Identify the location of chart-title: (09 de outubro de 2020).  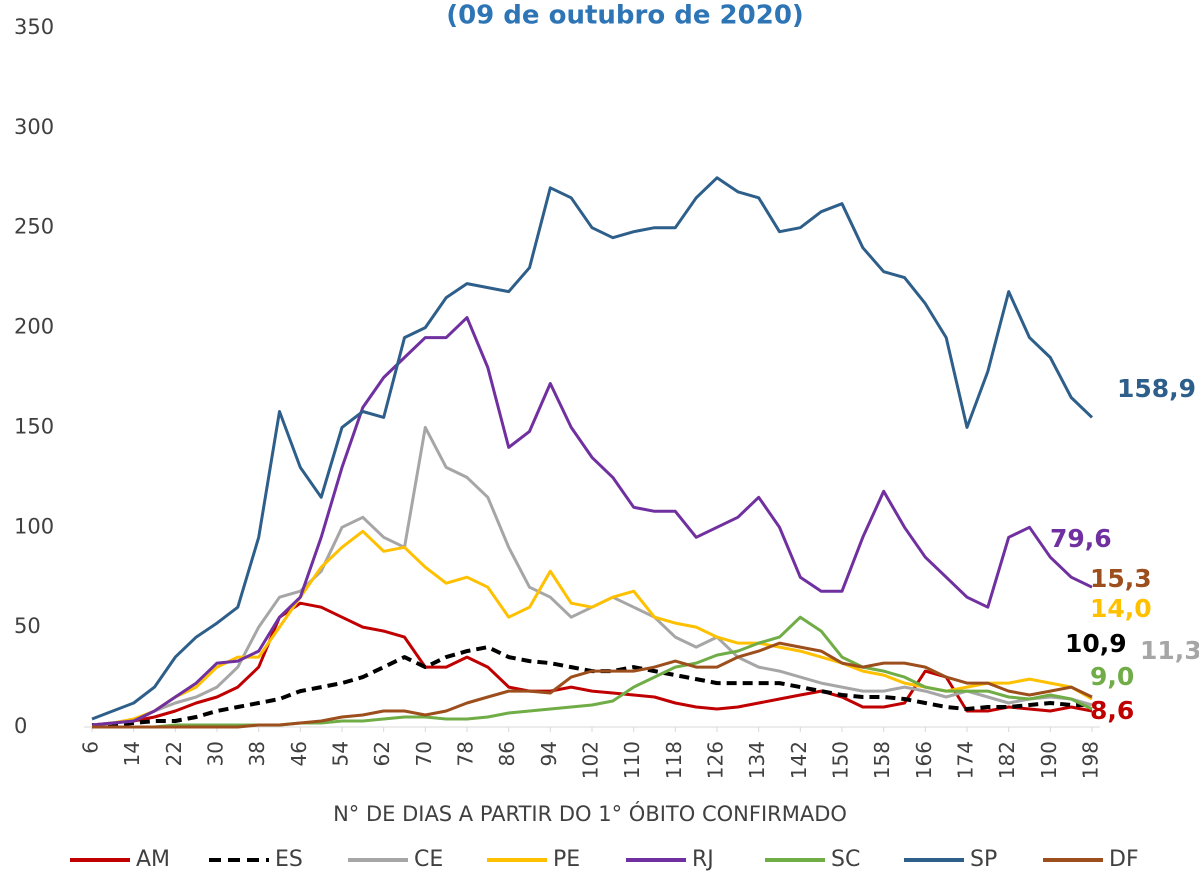
(625, 16).